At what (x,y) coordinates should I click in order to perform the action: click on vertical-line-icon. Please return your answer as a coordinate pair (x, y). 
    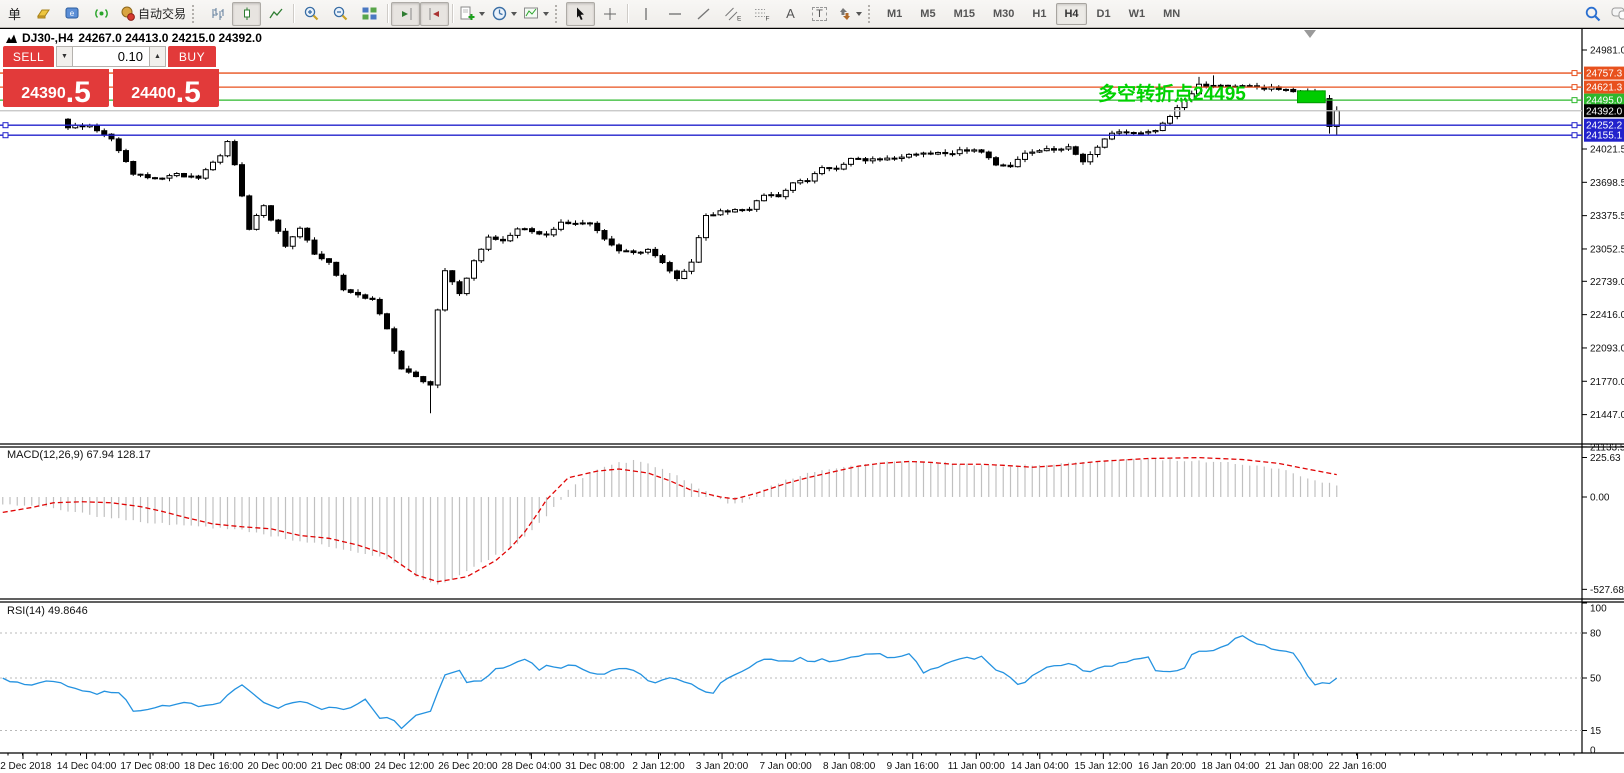
    Looking at the image, I should click on (645, 13).